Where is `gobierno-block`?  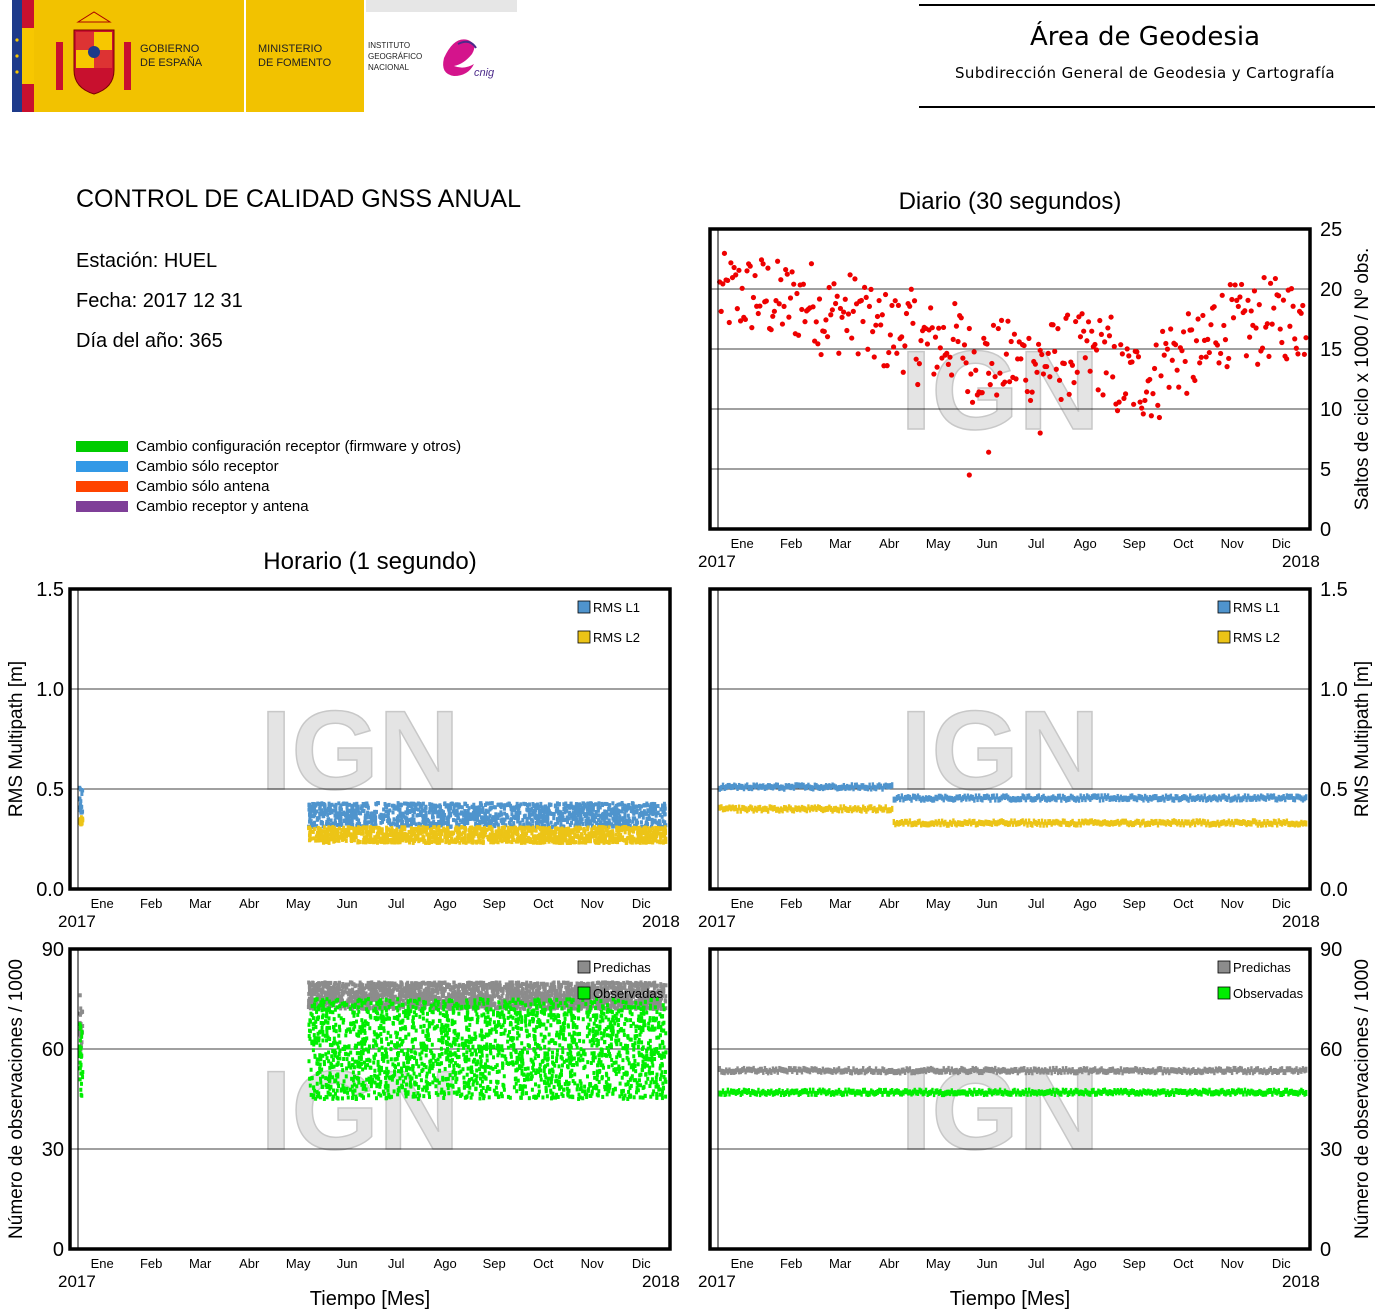 gobierno-block is located at coordinates (139, 56).